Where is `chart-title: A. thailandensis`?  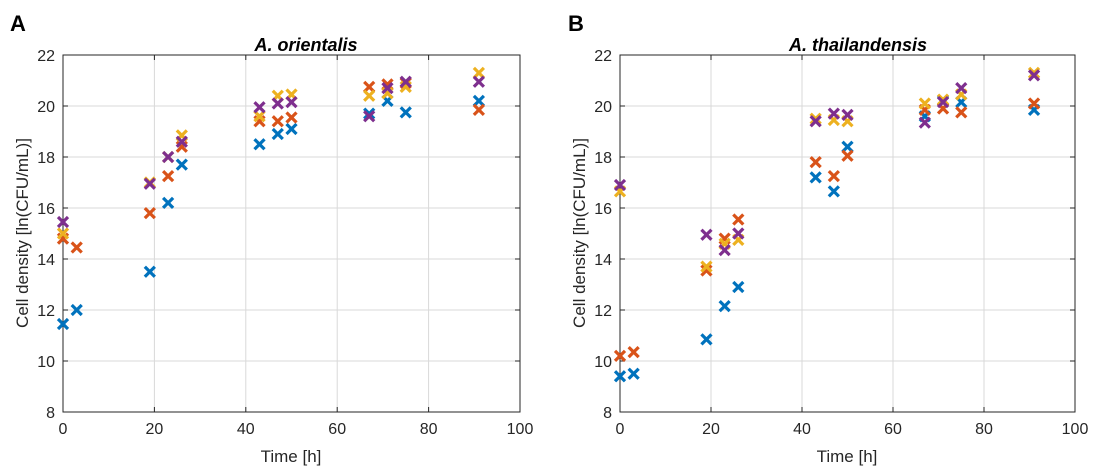 chart-title: A. thailandensis is located at coordinates (857, 45).